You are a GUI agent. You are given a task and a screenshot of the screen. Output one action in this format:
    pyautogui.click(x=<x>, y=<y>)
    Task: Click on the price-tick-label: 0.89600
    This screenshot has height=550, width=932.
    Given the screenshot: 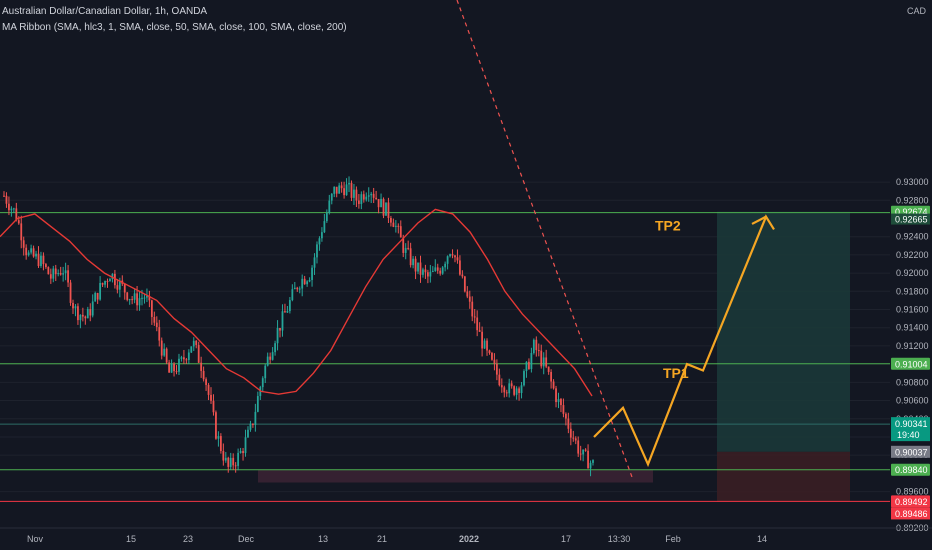 What is the action you would take?
    pyautogui.click(x=912, y=492)
    